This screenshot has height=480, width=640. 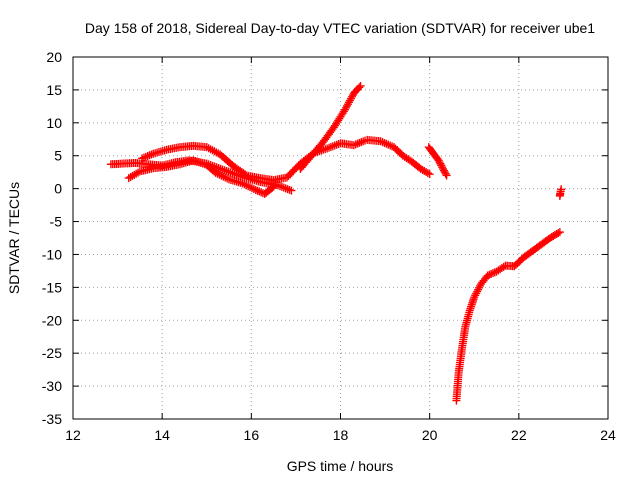 I want to click on series-arc-b, so click(x=254, y=160).